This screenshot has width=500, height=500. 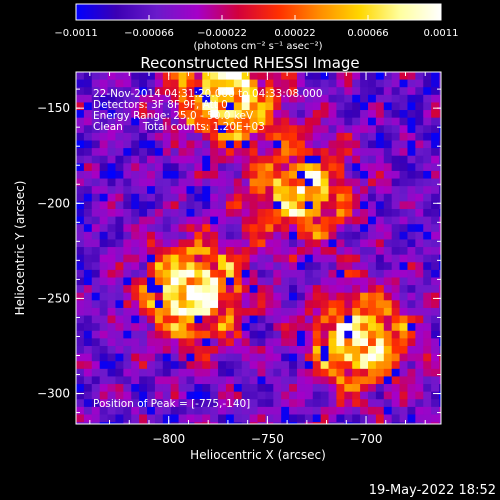 What do you see at coordinates (20, 248) in the screenshot?
I see `y-axis-title: Heliocentric Y (arcsec)` at bounding box center [20, 248].